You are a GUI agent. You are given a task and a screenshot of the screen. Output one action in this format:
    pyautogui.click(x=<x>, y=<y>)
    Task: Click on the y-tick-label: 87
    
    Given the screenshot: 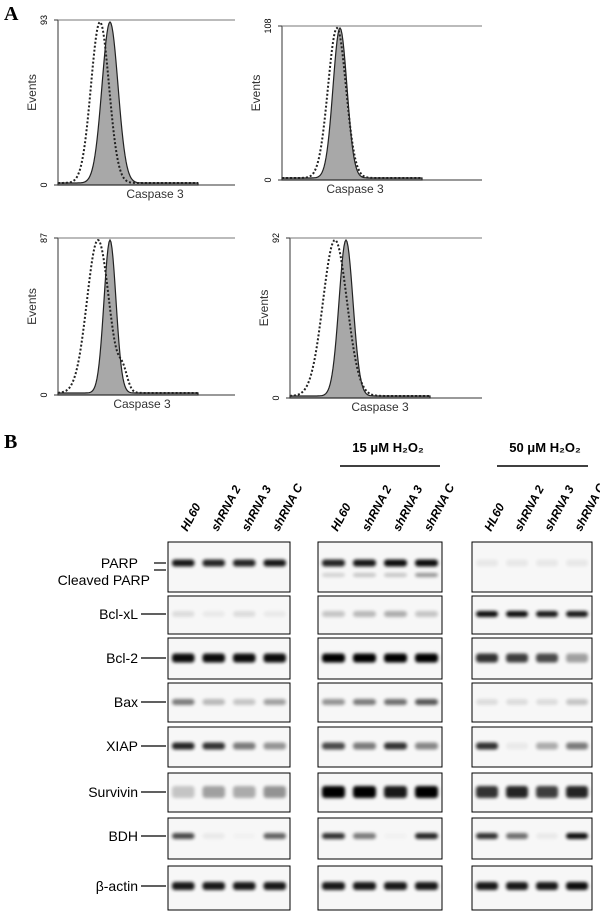 What is the action you would take?
    pyautogui.click(x=44, y=238)
    